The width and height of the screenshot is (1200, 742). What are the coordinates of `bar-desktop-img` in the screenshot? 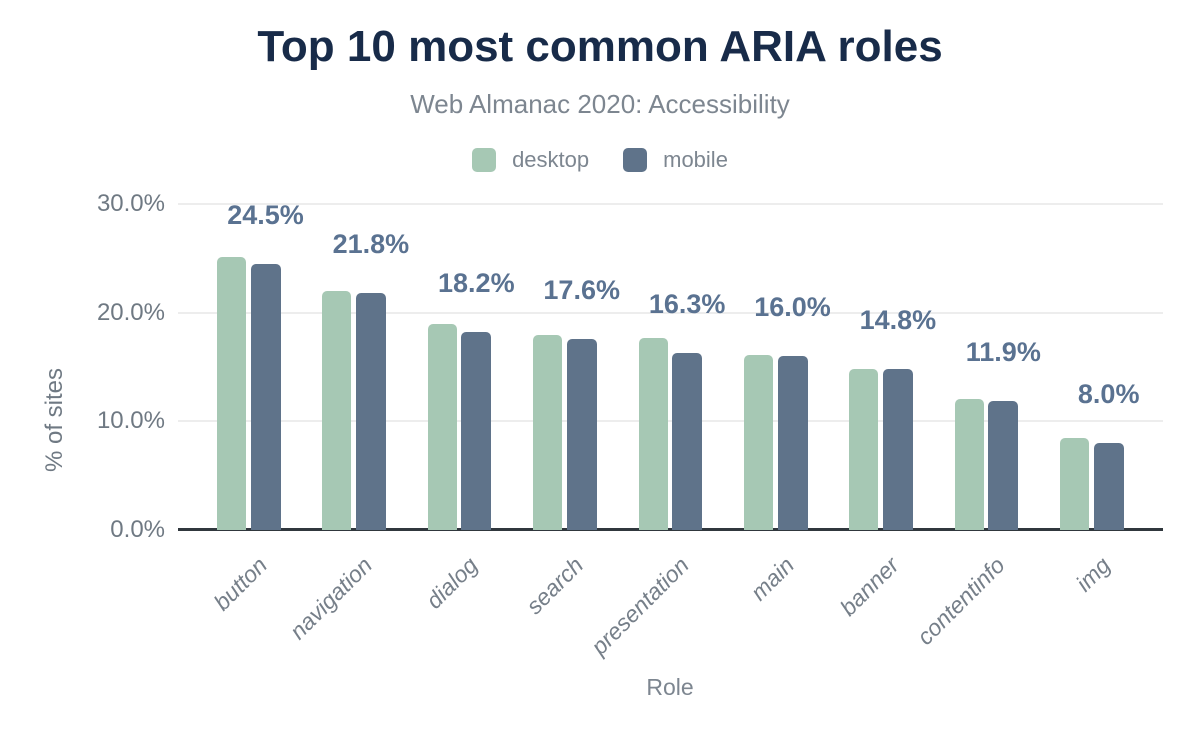 It's located at (1075, 483).